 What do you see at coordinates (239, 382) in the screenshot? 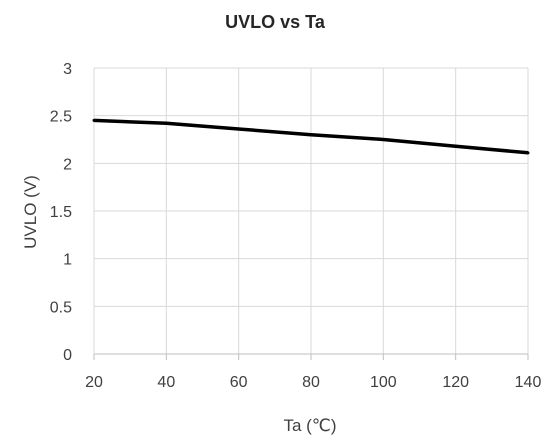
I see `x-tick-label: 60` at bounding box center [239, 382].